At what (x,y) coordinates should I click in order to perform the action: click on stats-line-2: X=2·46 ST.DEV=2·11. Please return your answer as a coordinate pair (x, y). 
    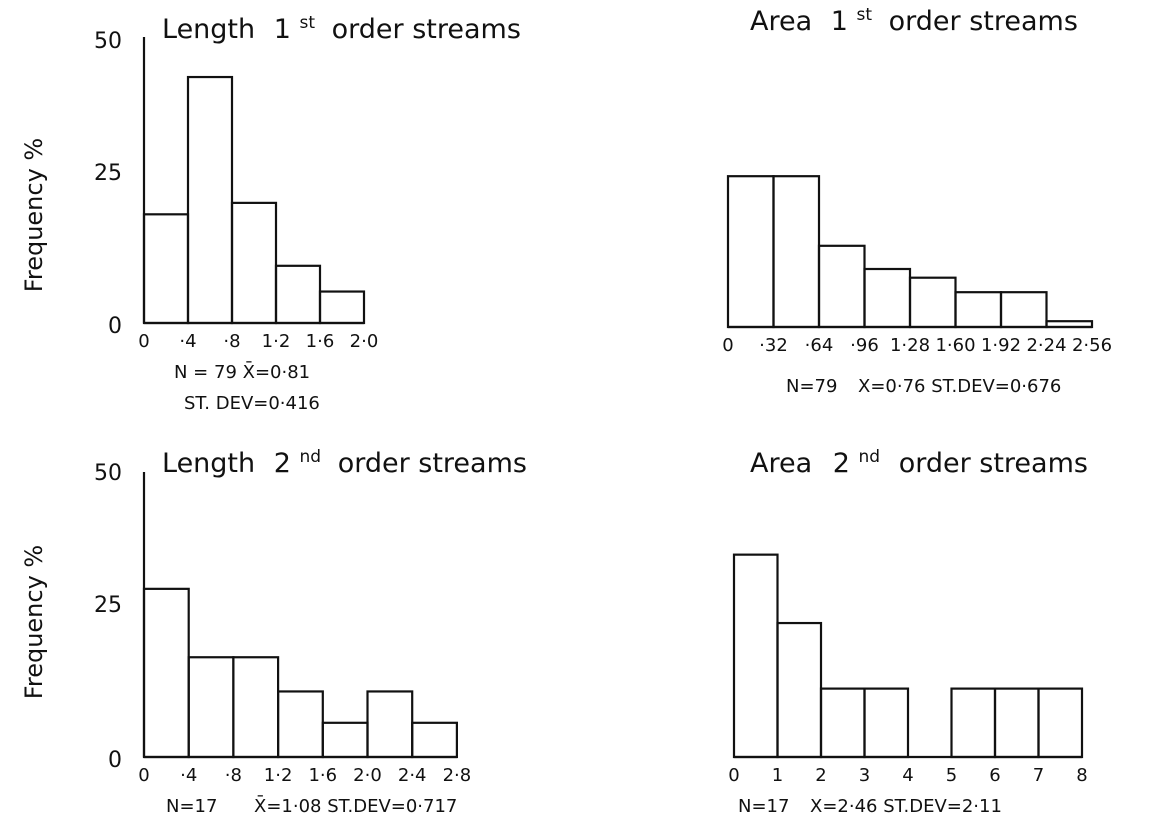
    Looking at the image, I should click on (906, 806).